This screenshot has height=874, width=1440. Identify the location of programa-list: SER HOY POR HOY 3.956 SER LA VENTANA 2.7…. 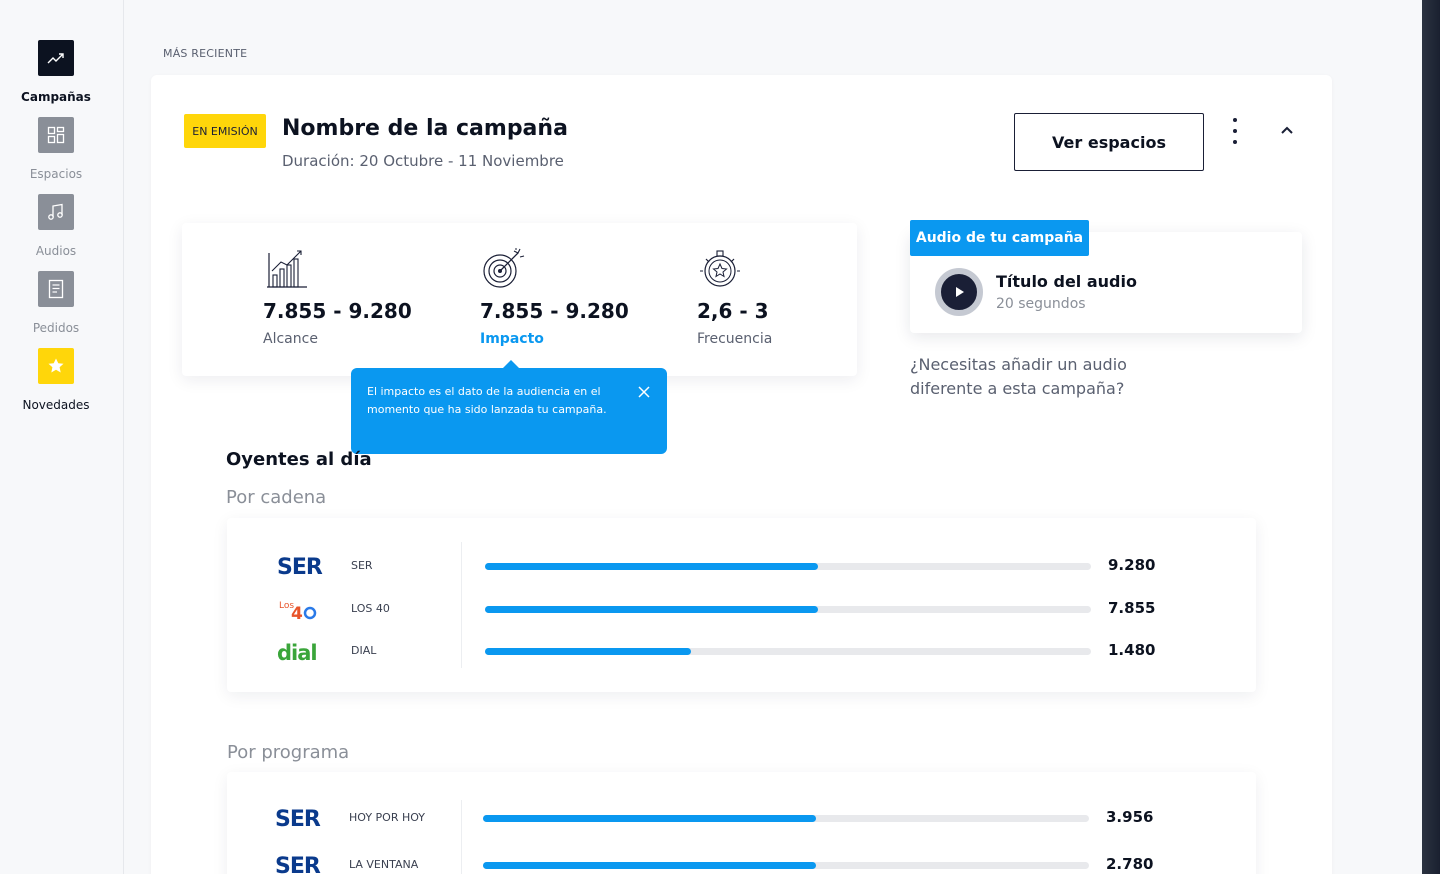
(741, 823).